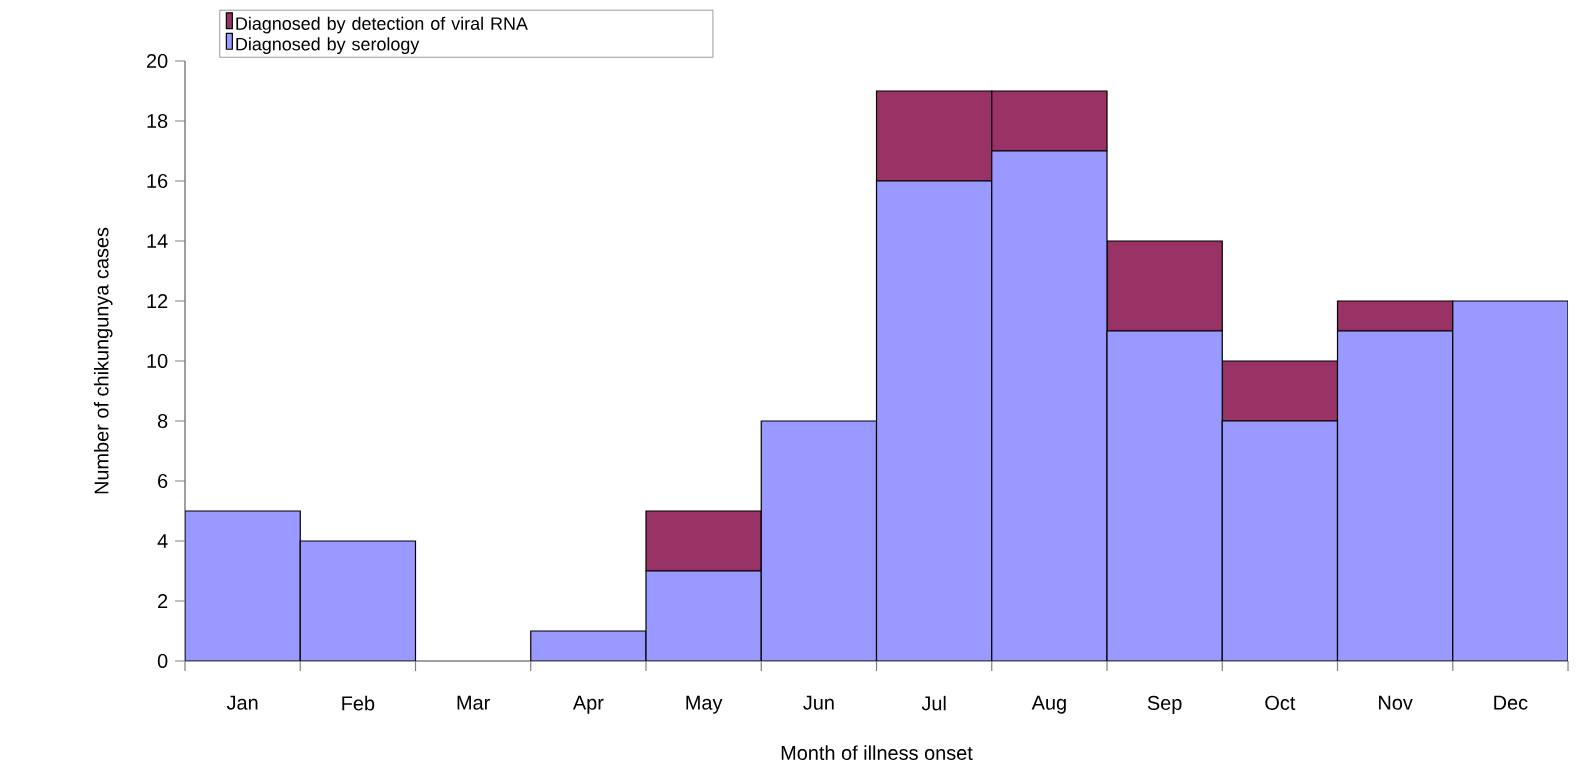  Describe the element at coordinates (328, 45) in the screenshot. I see `legend-label: Diagnosed by serology` at that location.